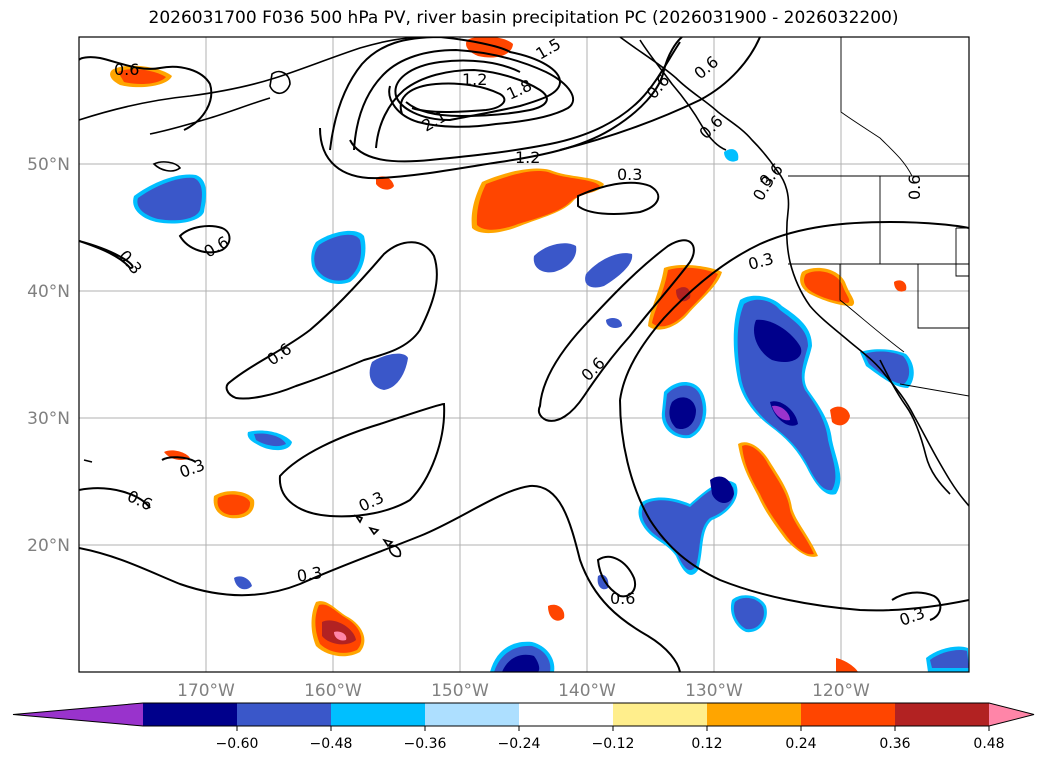 The width and height of the screenshot is (1047, 765). What do you see at coordinates (800, 744) in the screenshot?
I see `colorbar-tick-label: 0.24` at bounding box center [800, 744].